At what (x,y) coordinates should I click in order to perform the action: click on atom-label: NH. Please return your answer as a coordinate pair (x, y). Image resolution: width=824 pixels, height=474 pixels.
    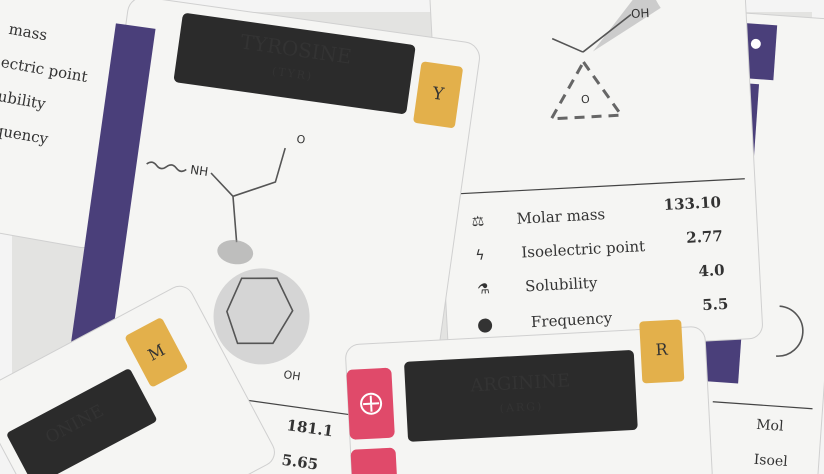
    Looking at the image, I should click on (199, 171).